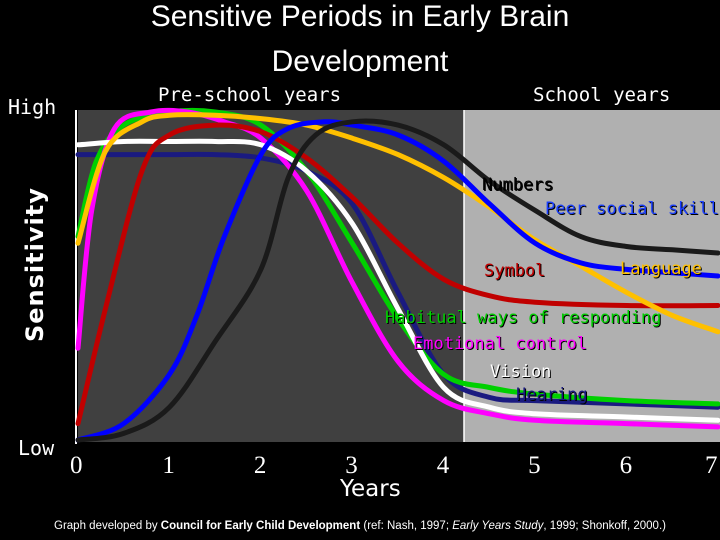 Image resolution: width=720 pixels, height=540 pixels. I want to click on footer-org: Council for Early Child Development, so click(260, 526).